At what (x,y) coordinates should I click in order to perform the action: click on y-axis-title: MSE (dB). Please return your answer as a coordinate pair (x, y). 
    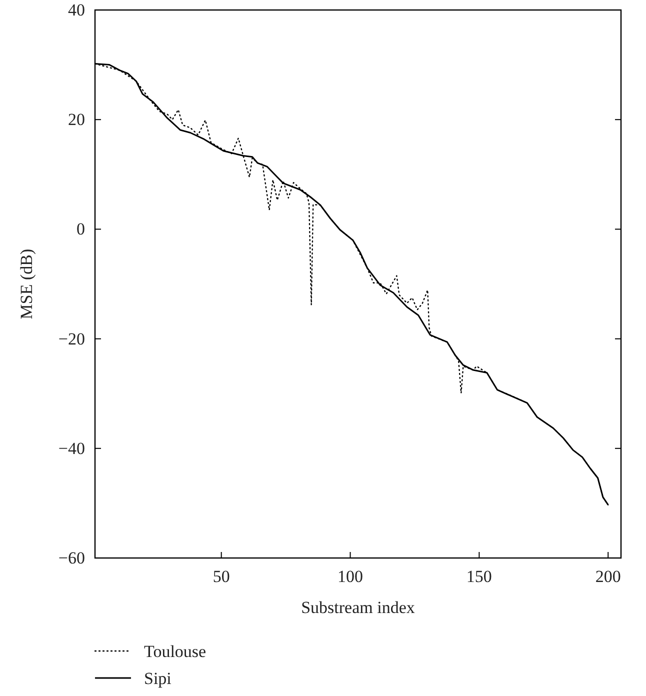
    Looking at the image, I should click on (26, 284).